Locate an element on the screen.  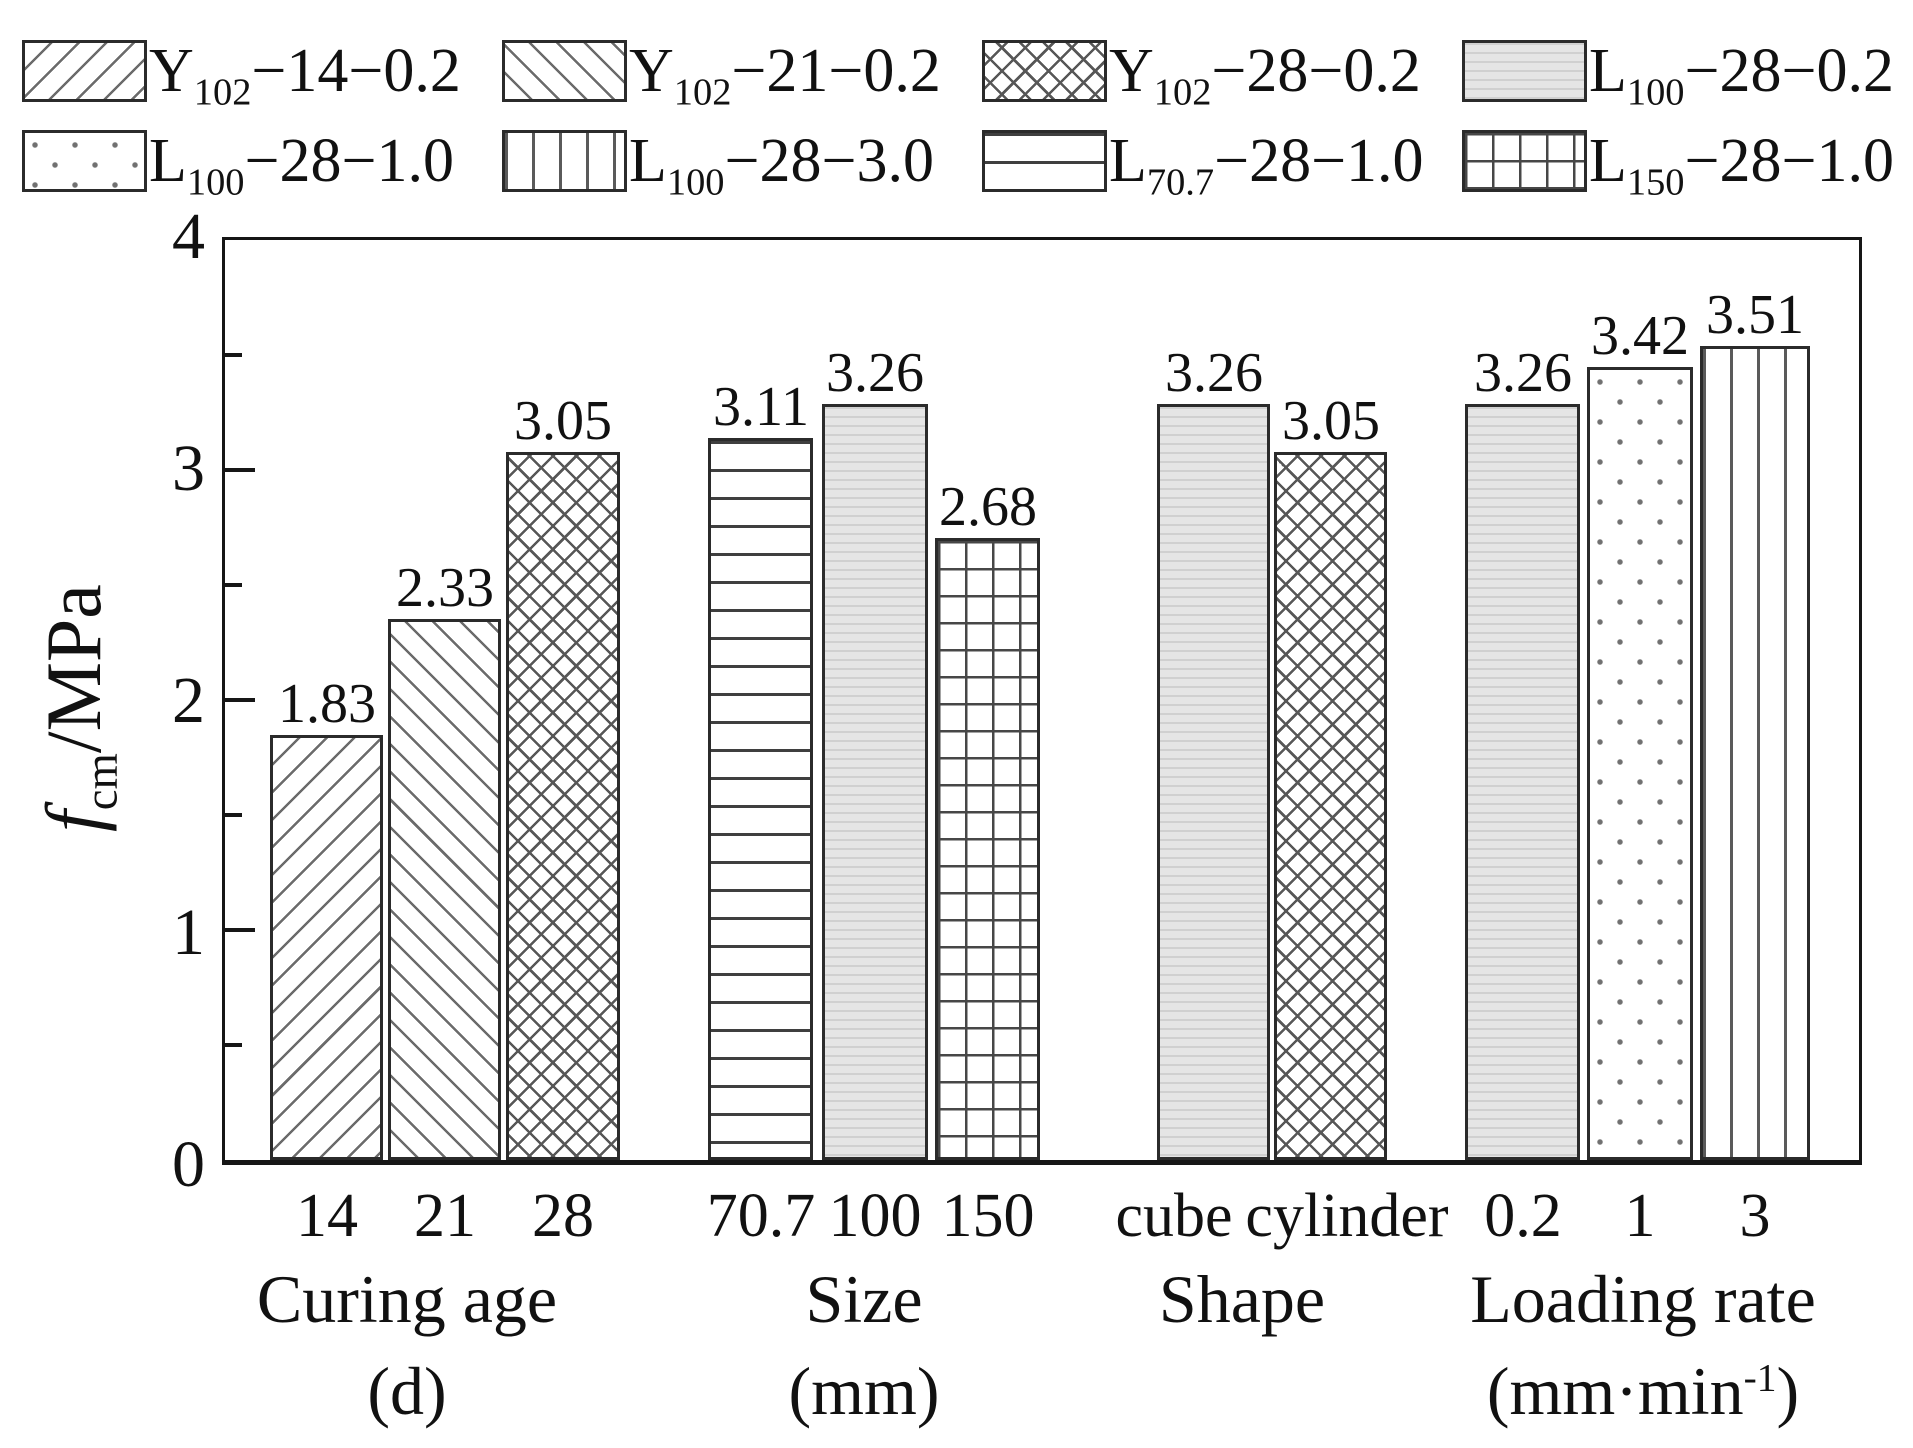
x-tick-label-cube: cube is located at coordinates (1174, 1216).